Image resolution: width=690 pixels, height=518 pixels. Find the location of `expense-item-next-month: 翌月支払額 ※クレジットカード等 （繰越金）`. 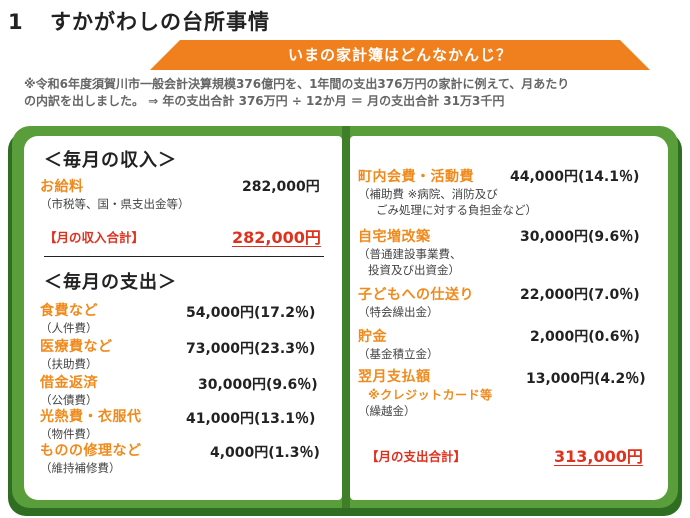

expense-item-next-month: 翌月支払額 ※クレジットカード等 （繰越金） is located at coordinates (425, 392).